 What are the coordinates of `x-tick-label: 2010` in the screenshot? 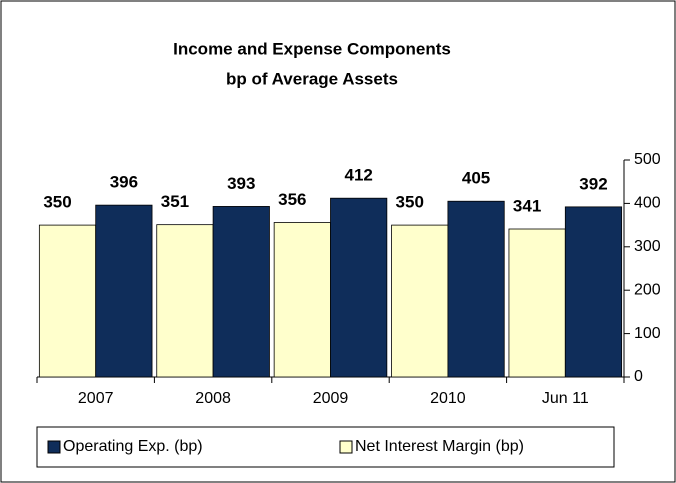 It's located at (448, 398).